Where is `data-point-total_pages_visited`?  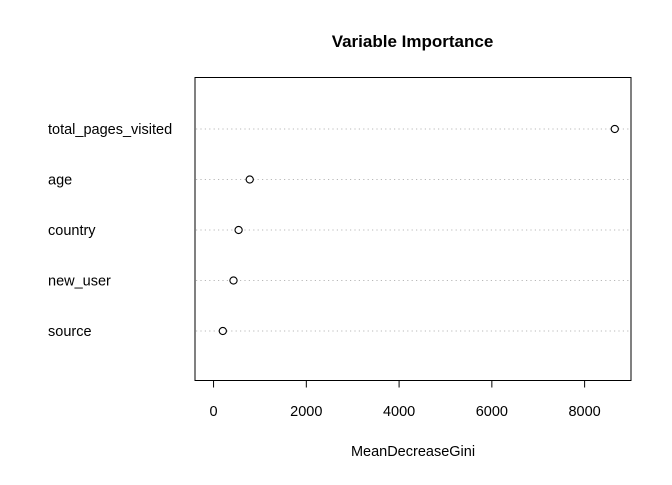
data-point-total_pages_visited is located at coordinates (614, 129).